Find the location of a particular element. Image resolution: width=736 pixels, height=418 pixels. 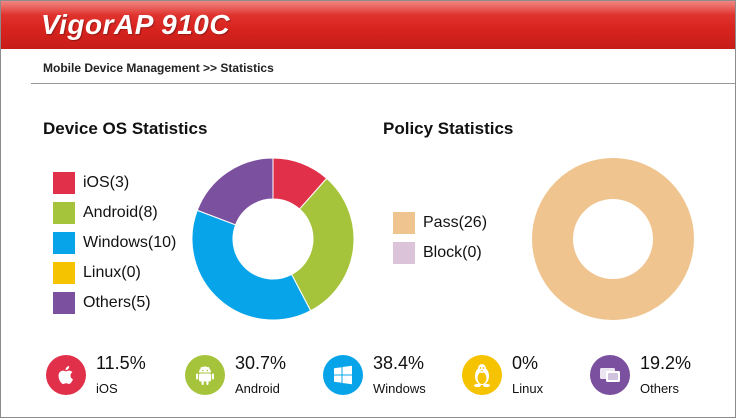

slice-others is located at coordinates (235, 191).